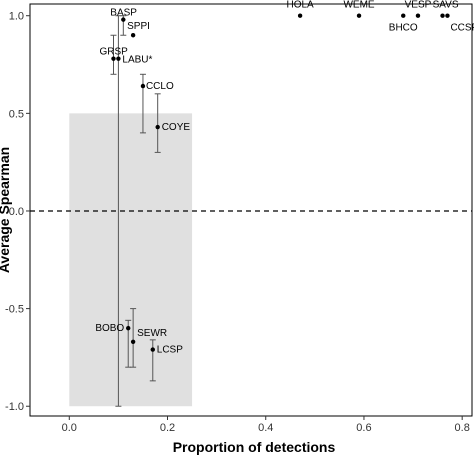 Image resolution: width=474 pixels, height=474 pixels. I want to click on point-grsp, so click(113, 58).